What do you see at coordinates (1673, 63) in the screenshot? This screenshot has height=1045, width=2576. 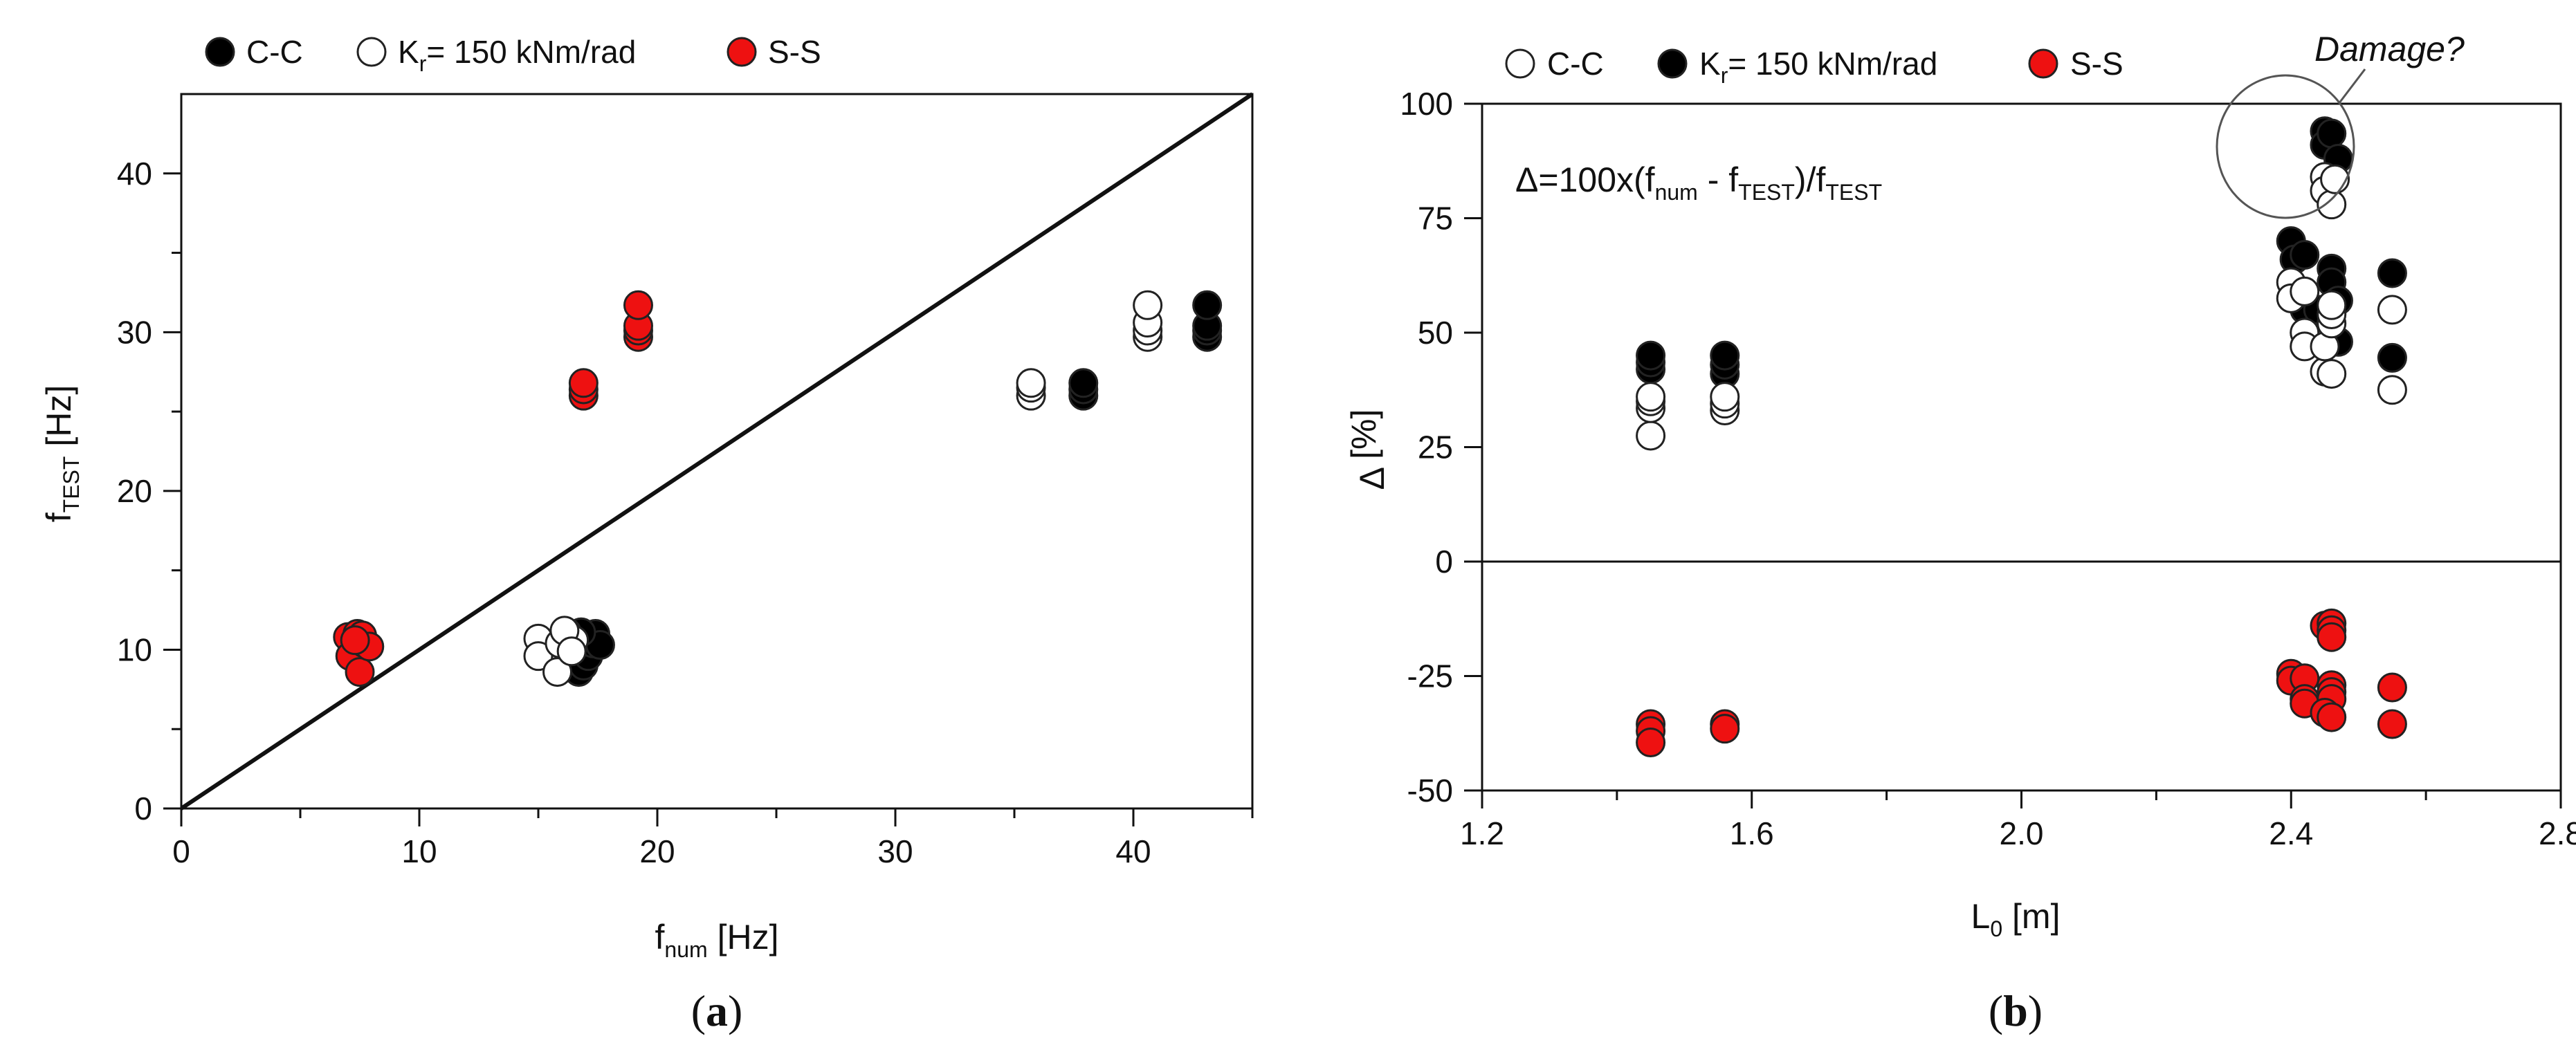 I see `legend-b-marker-kr` at bounding box center [1673, 63].